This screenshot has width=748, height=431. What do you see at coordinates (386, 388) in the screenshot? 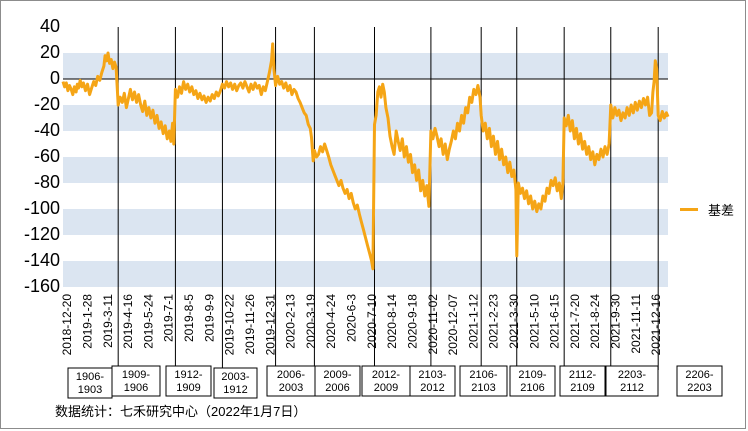
I see `contract-text: 2009` at bounding box center [386, 388].